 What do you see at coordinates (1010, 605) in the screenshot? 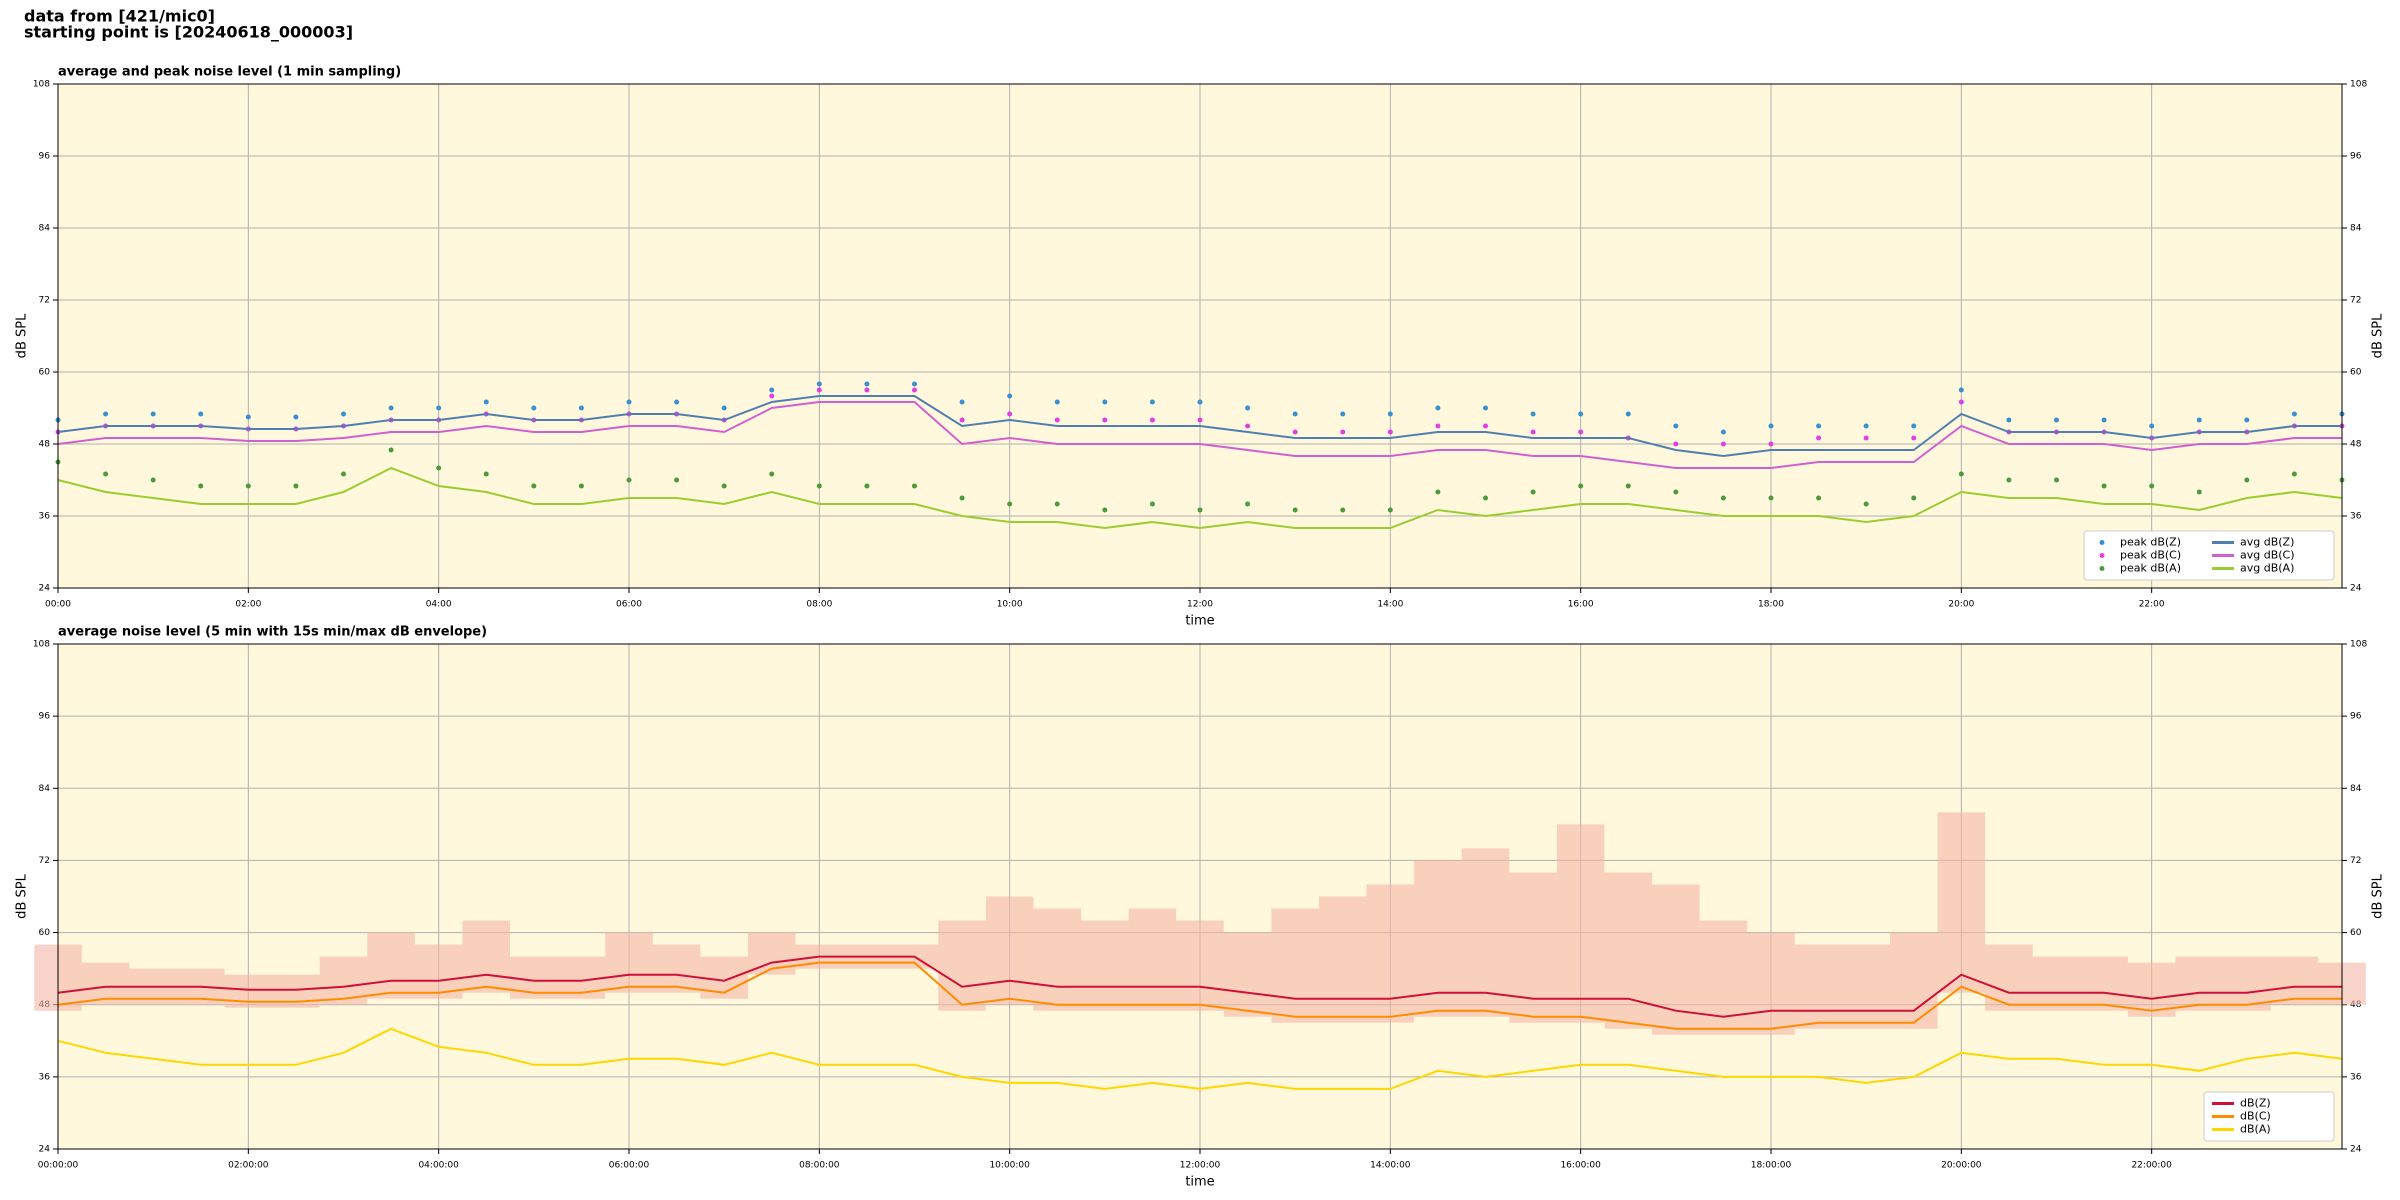
I see `x-tick-label: 10:00` at bounding box center [1010, 605].